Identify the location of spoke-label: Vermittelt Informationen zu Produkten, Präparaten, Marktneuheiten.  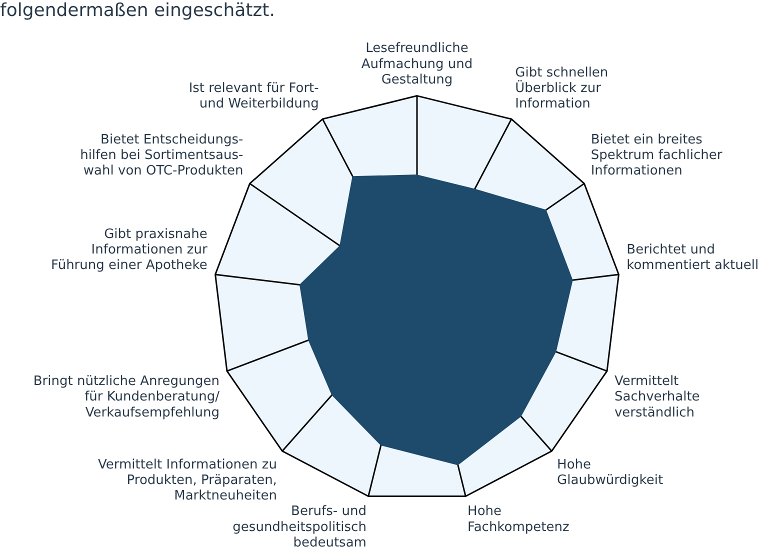
(187, 480).